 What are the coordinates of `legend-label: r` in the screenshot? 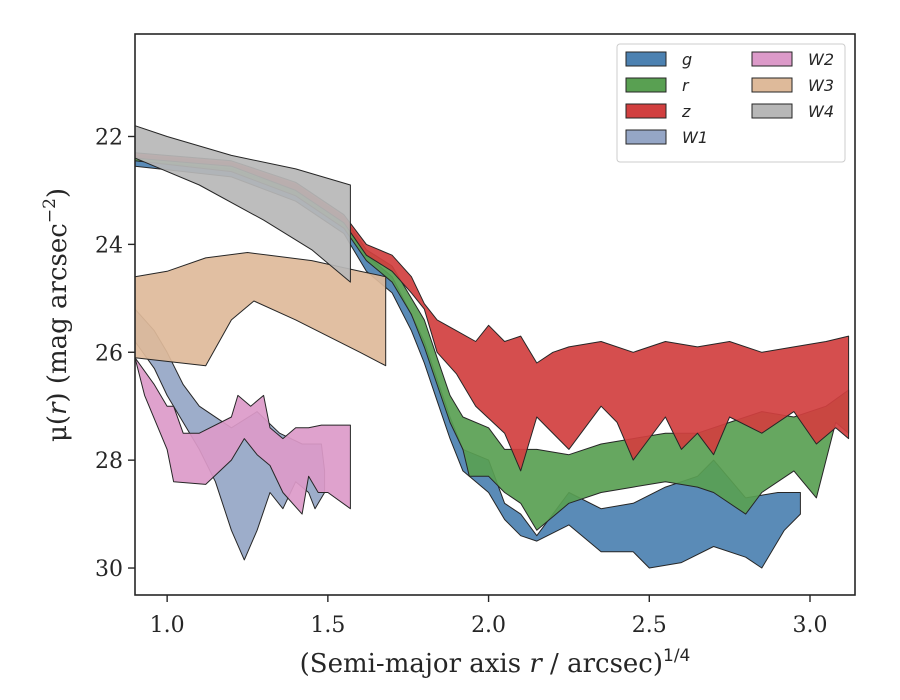 It's located at (686, 85).